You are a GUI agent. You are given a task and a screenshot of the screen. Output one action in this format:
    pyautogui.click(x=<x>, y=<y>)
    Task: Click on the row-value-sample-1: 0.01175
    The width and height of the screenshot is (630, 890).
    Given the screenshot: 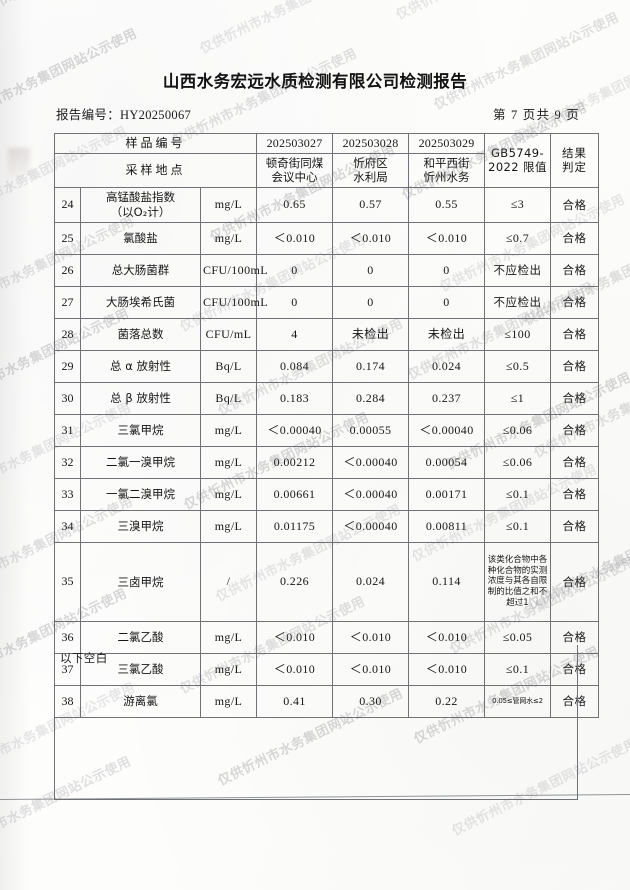 What is the action you would take?
    pyautogui.click(x=294, y=526)
    